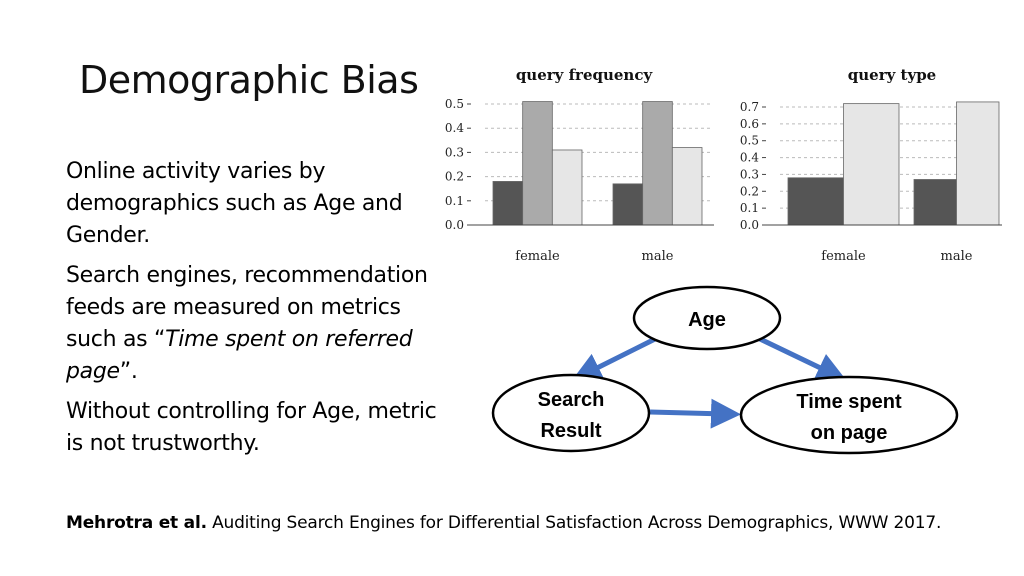 The width and height of the screenshot is (1024, 576). What do you see at coordinates (585, 75) in the screenshot?
I see `chart-title: query frequency` at bounding box center [585, 75].